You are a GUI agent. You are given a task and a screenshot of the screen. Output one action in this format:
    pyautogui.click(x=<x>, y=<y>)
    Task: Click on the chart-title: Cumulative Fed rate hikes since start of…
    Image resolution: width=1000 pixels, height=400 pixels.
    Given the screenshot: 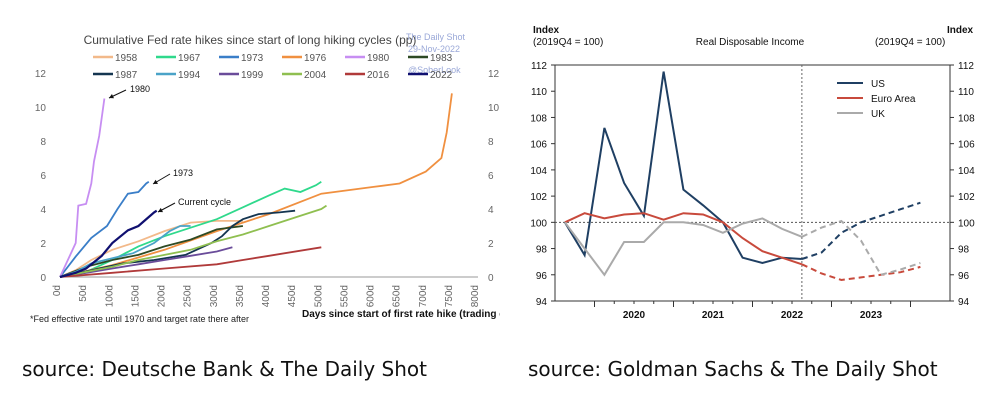 What is the action you would take?
    pyautogui.click(x=250, y=40)
    